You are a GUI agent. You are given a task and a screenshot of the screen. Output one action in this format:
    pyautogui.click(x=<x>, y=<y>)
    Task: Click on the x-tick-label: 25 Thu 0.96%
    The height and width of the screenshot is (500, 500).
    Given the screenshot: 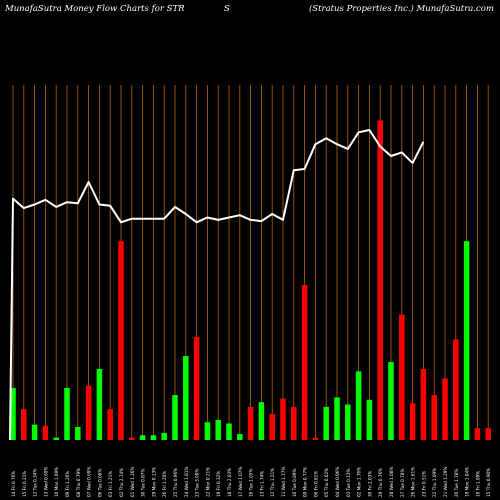 What is the action you would take?
    pyautogui.click(x=175, y=482)
    